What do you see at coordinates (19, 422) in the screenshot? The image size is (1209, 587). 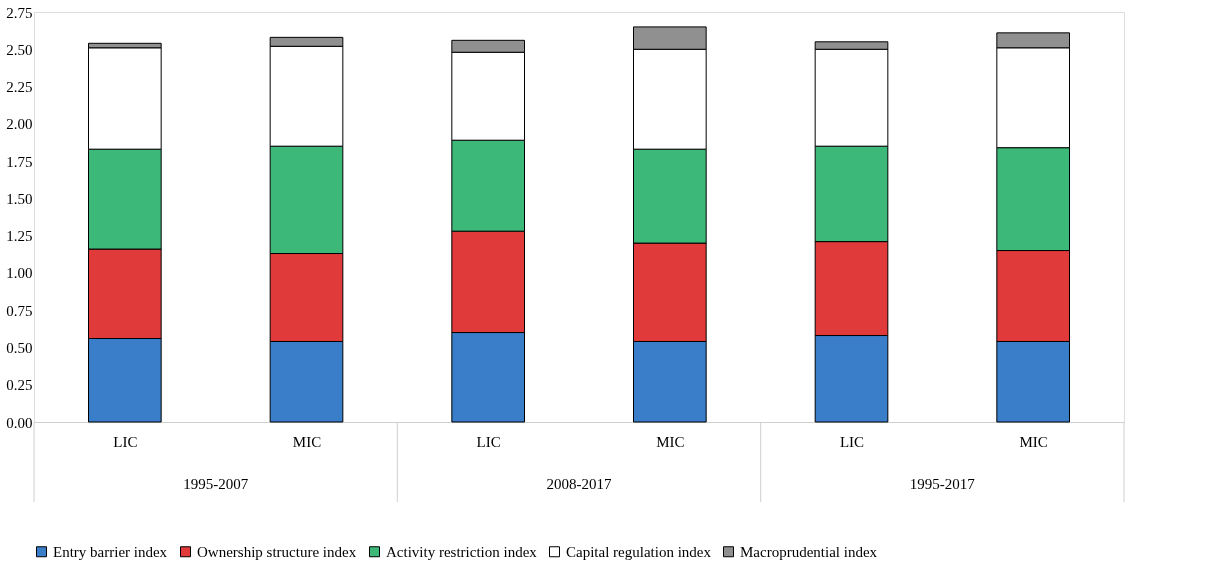 I see `y-tick-label: 0.00` at bounding box center [19, 422].